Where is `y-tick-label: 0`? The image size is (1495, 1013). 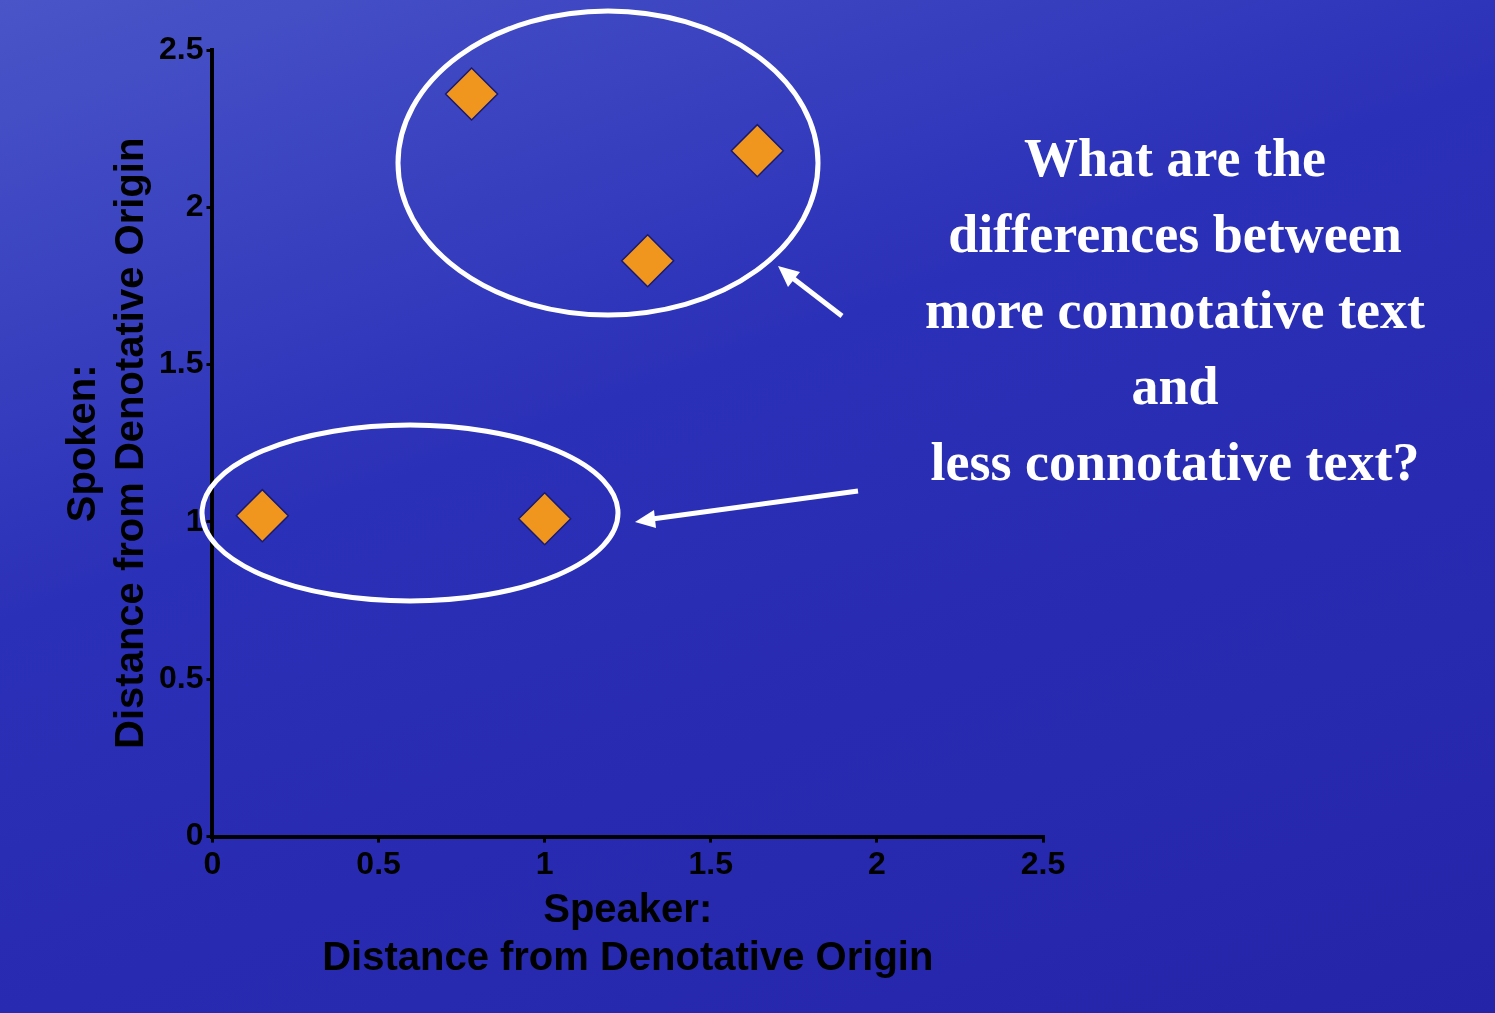
y-tick-label: 0 is located at coordinates (194, 834).